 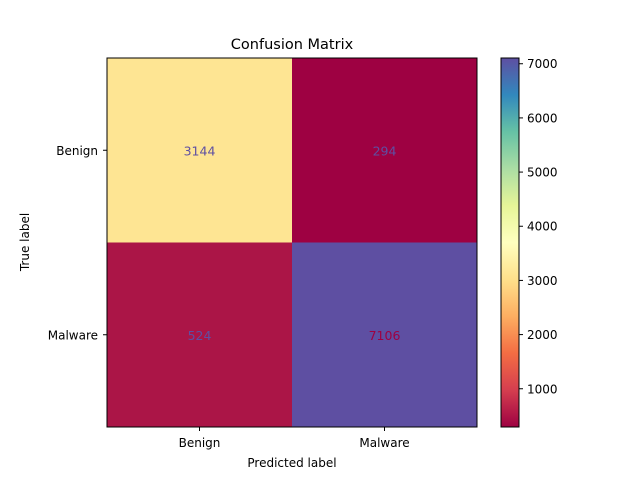 I want to click on y-axis-label: True label, so click(x=25, y=242).